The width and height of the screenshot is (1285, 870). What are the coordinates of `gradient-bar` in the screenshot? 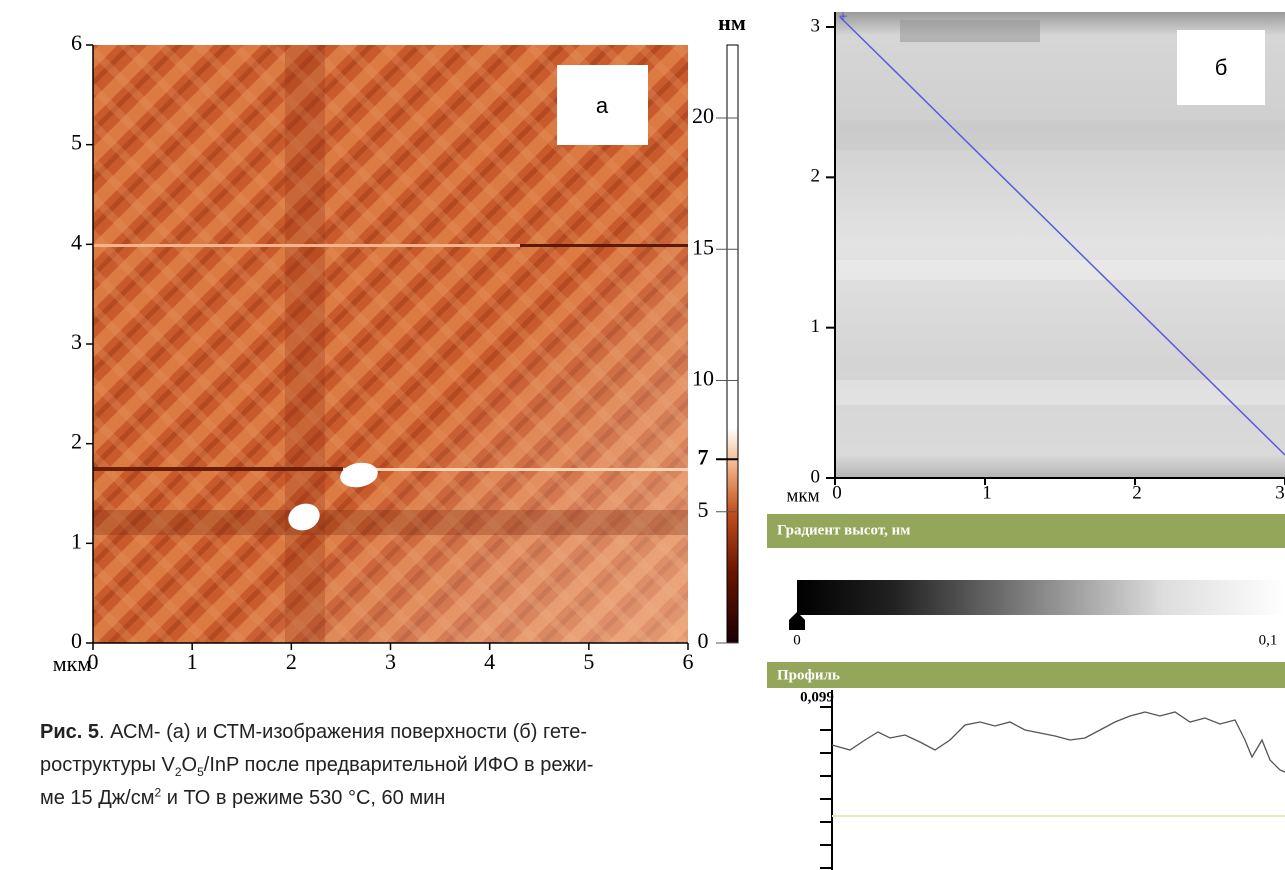 It's located at (1041, 597).